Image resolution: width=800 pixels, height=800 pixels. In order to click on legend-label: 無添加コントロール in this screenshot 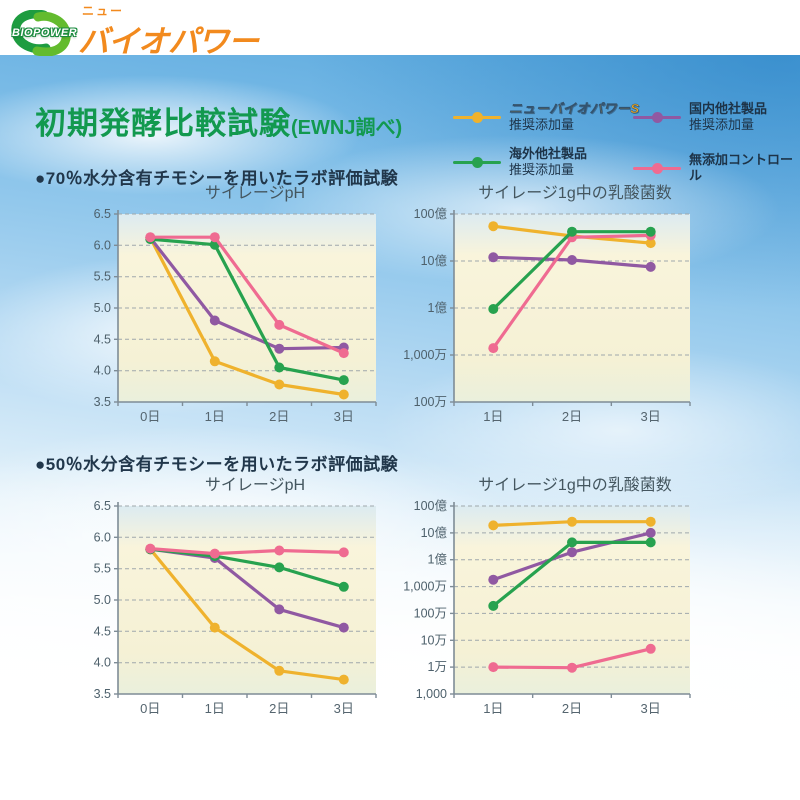, I will do `click(744, 168)`.